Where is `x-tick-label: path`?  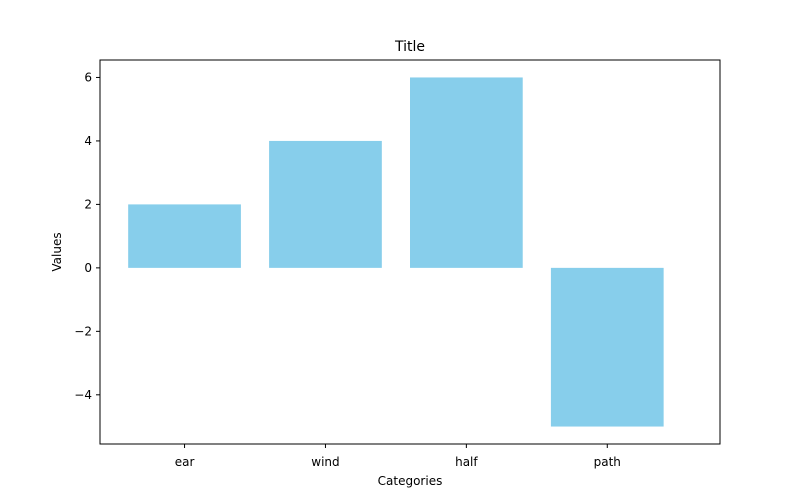
x-tick-label: path is located at coordinates (607, 462).